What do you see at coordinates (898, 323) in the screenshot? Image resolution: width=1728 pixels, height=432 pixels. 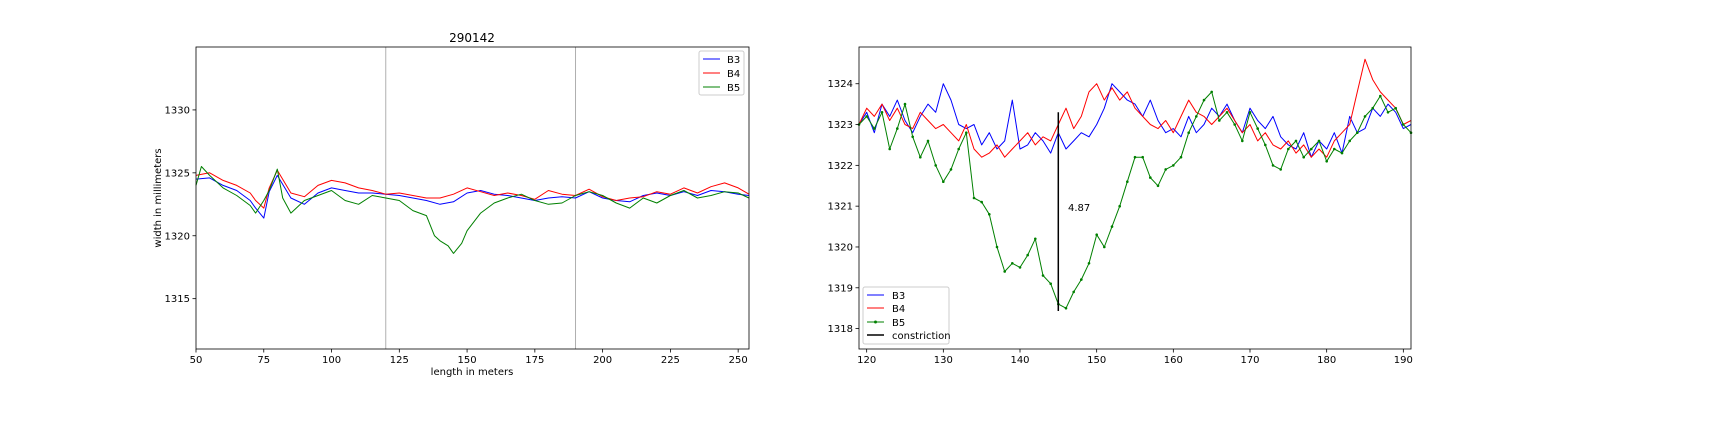 I see `chart-right-legend-label-b5: B5` at bounding box center [898, 323].